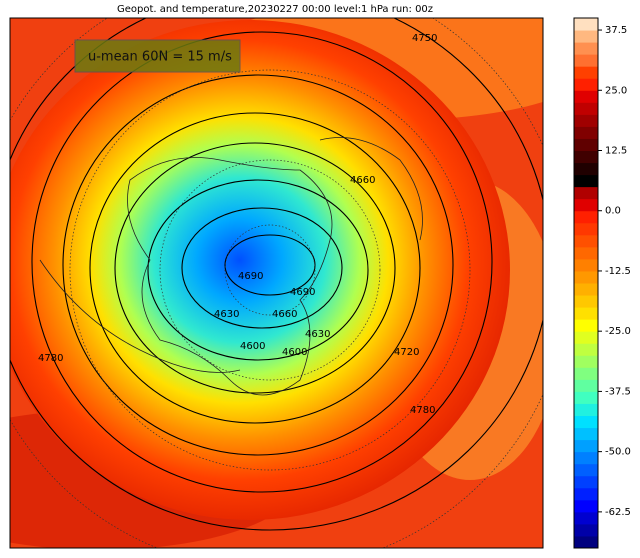 This screenshot has height=558, width=640. Describe the element at coordinates (616, 90) in the screenshot. I see `colorbar-tick-label: 25.0` at that location.